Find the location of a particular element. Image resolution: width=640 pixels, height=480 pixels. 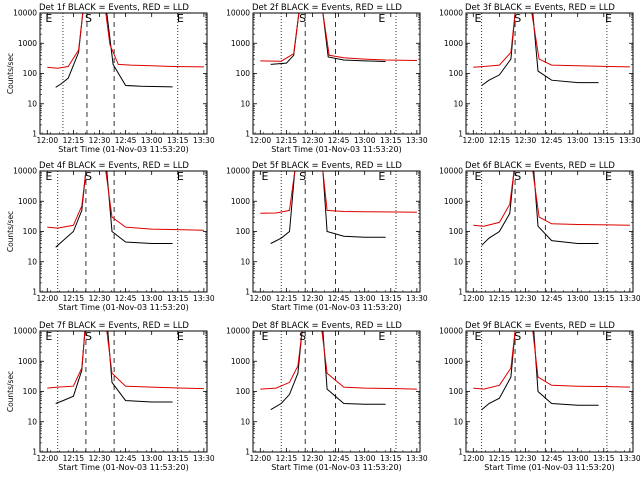

panel-title: Det 3f BLACK = Events, RED = LLD is located at coordinates (540, 8).